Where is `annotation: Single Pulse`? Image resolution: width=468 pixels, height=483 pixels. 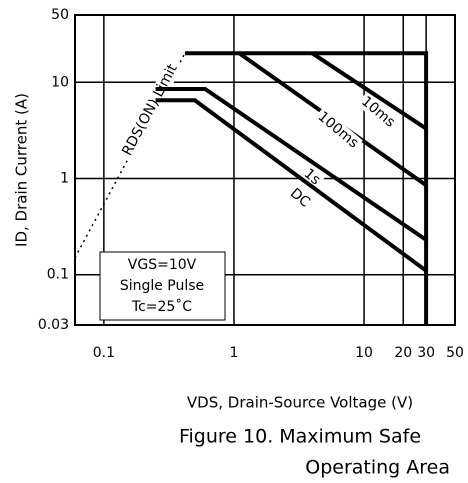
annotation: Single Pulse is located at coordinates (162, 286).